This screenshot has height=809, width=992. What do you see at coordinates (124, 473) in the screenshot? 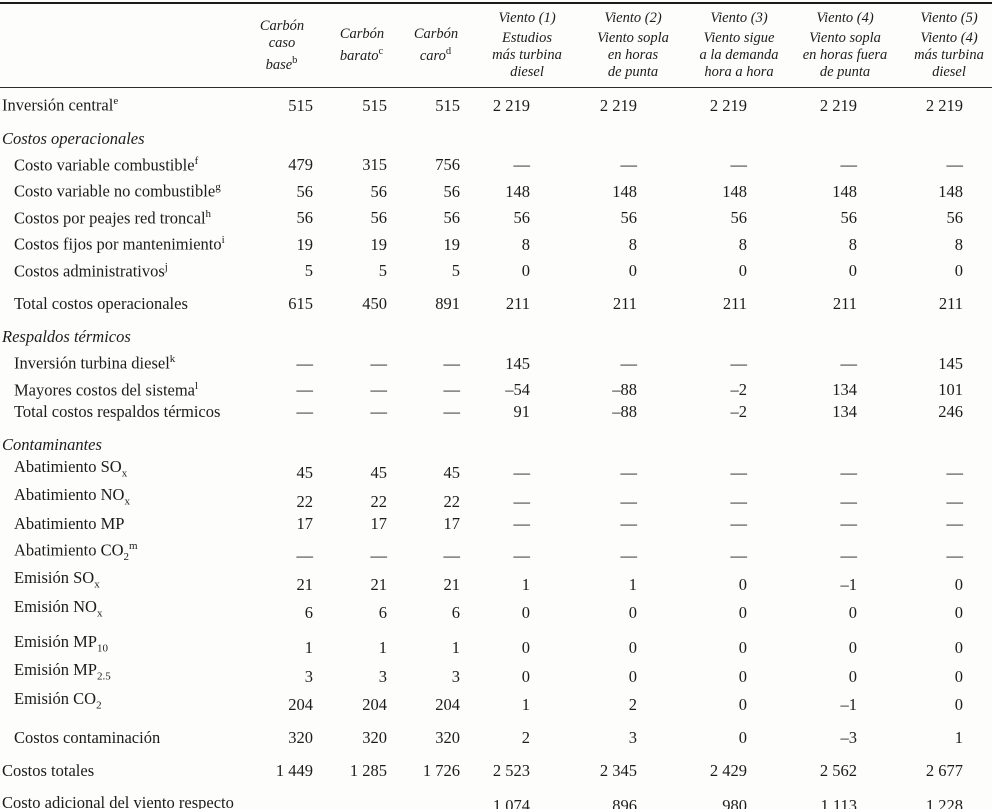
I see `label-subscript: x` at bounding box center [124, 473].